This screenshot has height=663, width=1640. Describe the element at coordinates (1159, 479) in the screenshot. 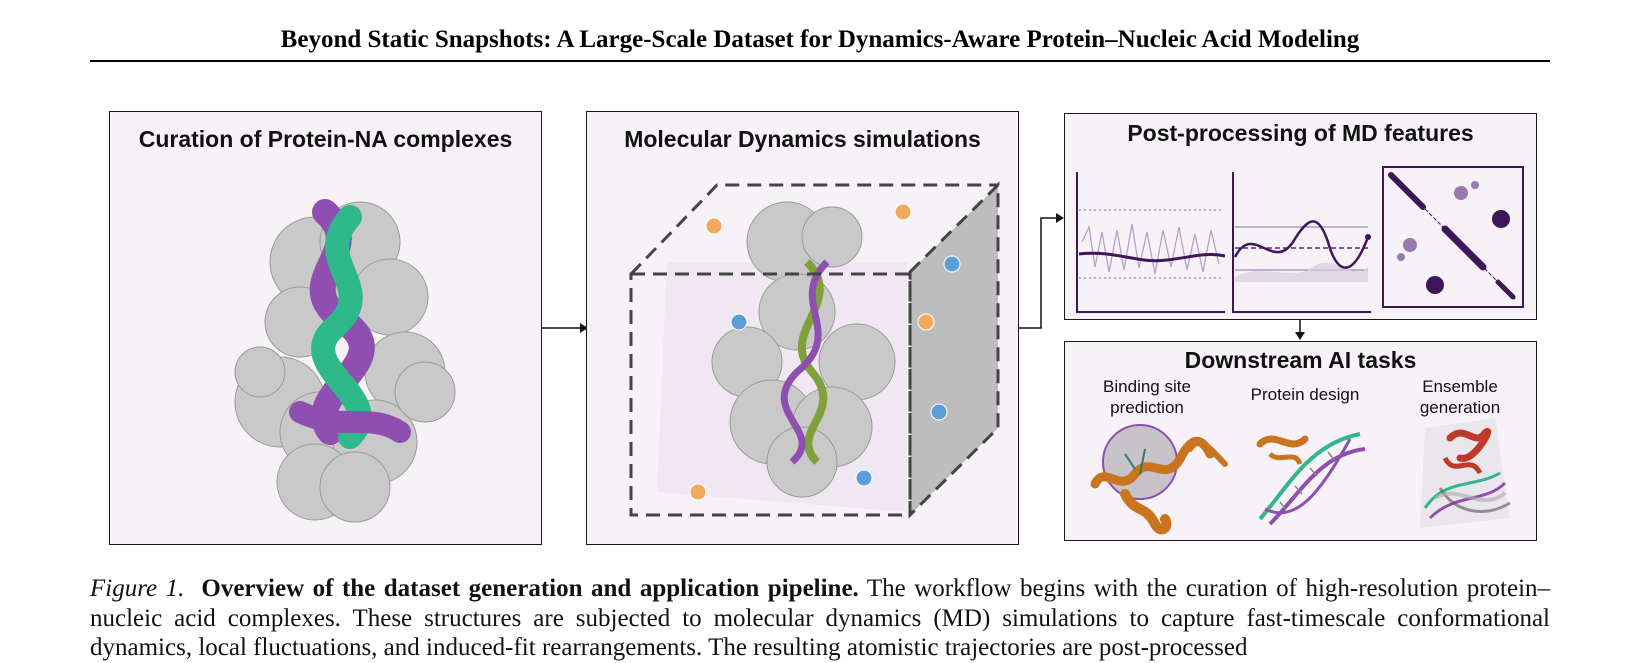

I see `binding-site-image` at that location.